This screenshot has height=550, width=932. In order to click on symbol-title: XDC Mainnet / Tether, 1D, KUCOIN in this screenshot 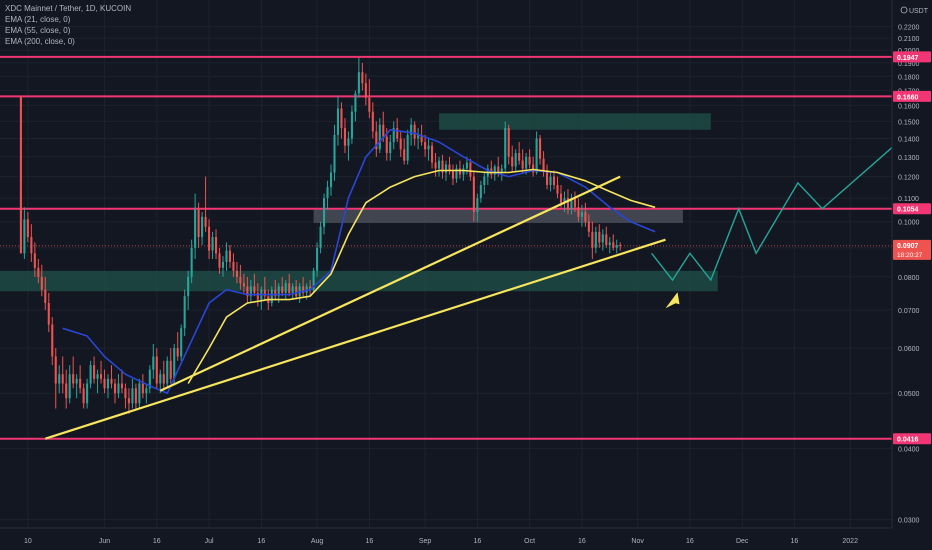, I will do `click(68, 8)`.